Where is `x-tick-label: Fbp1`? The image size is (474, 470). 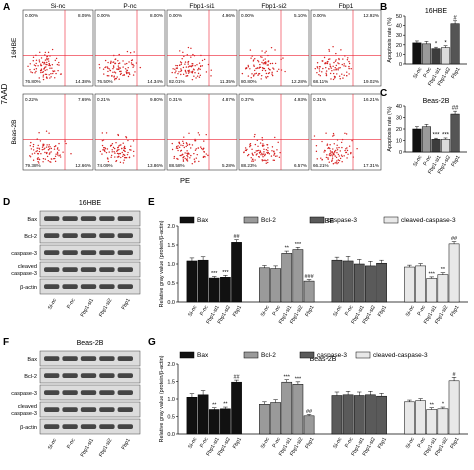 x-tick-label: Fbp1 is located at coordinates (454, 443).